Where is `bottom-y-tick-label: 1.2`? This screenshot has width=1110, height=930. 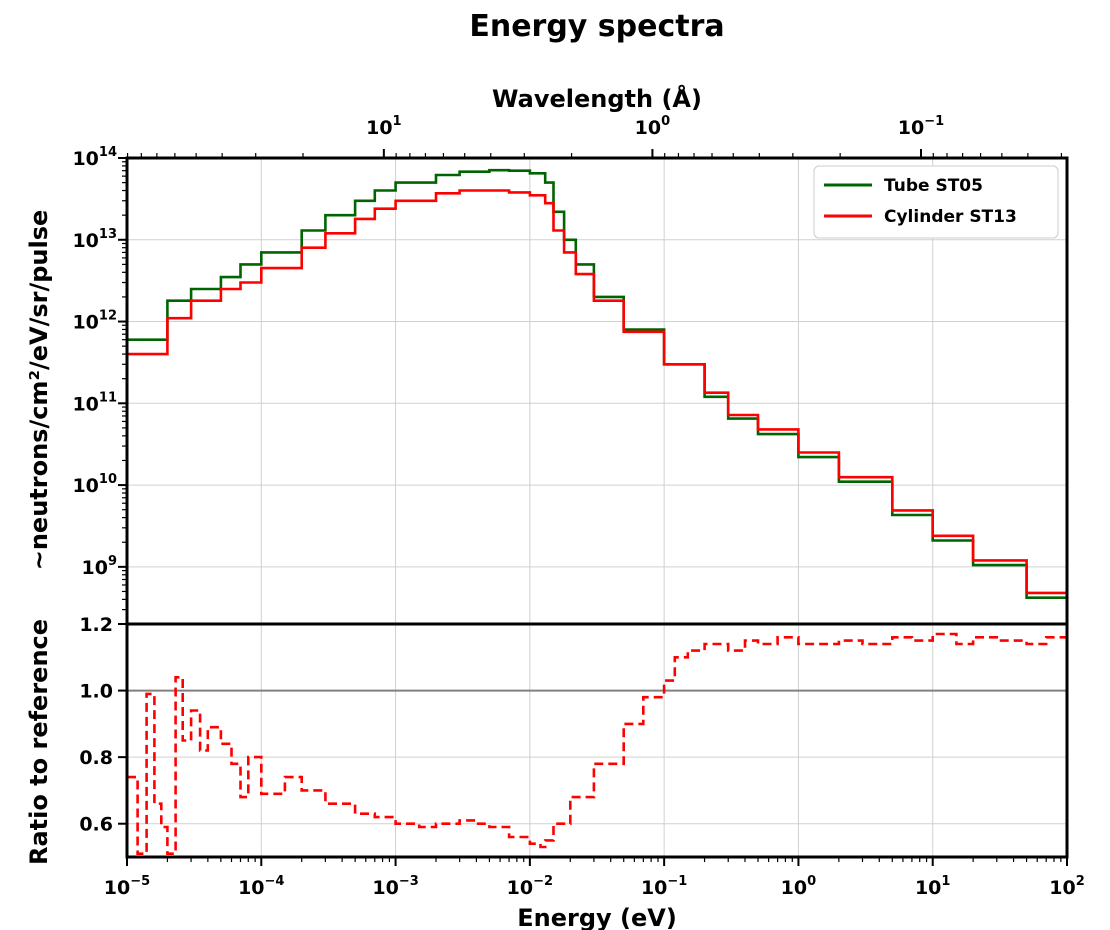
bottom-y-tick-label: 1.2 is located at coordinates (96, 625).